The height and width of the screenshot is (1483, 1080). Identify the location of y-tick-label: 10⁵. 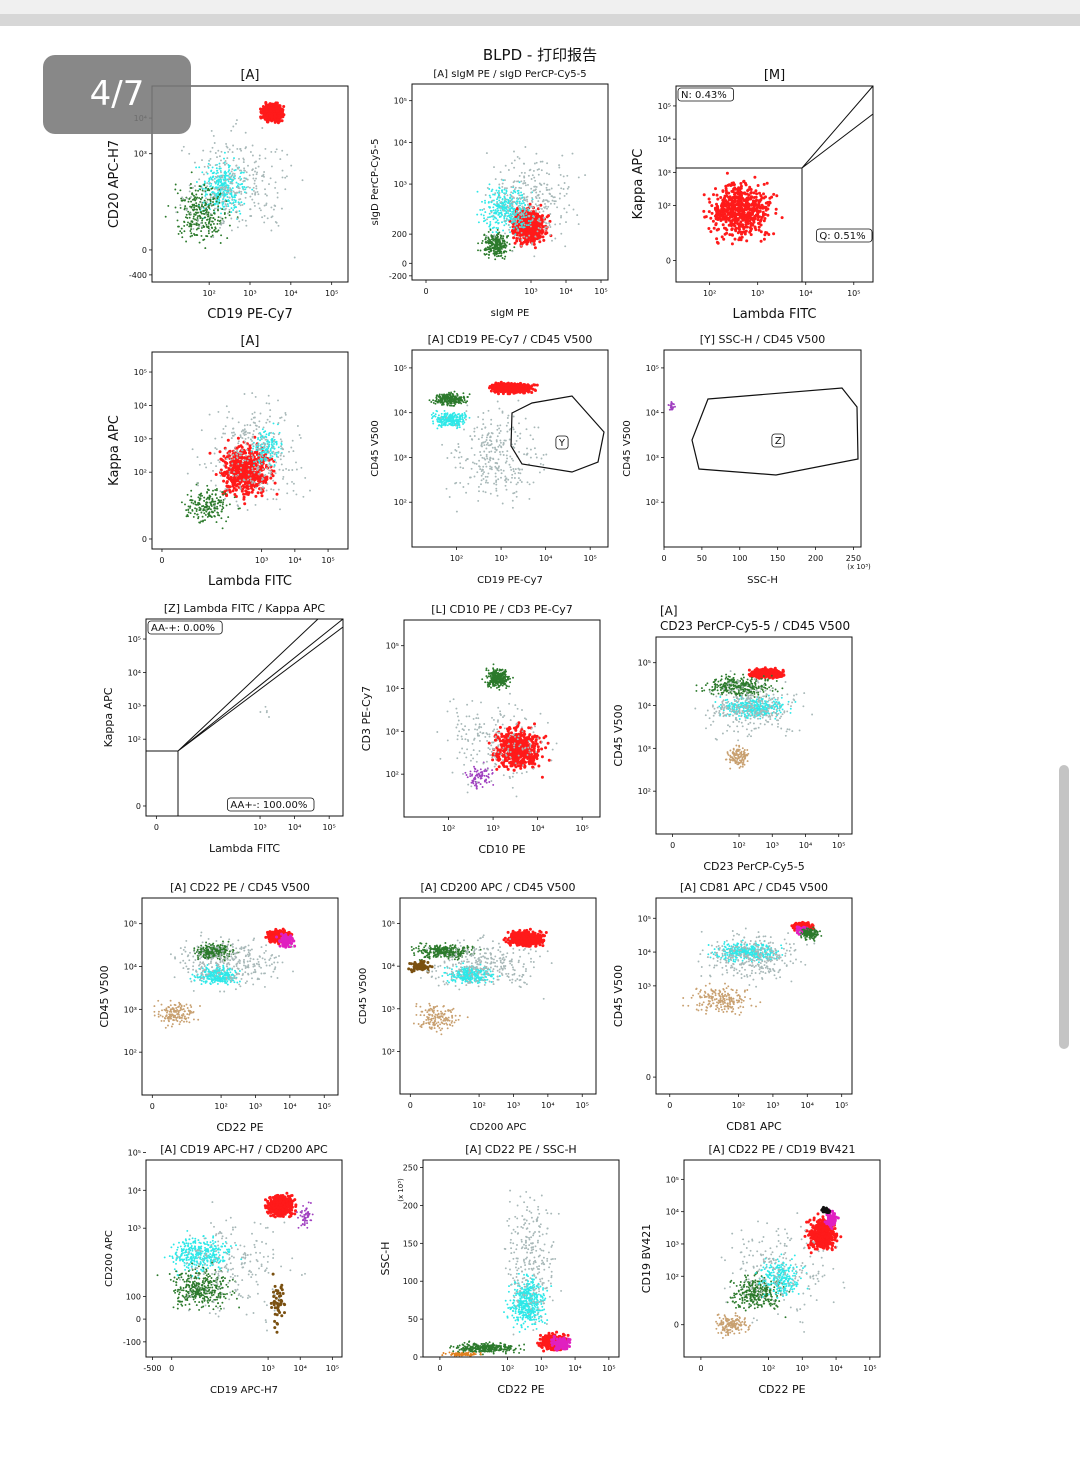
(400, 101).